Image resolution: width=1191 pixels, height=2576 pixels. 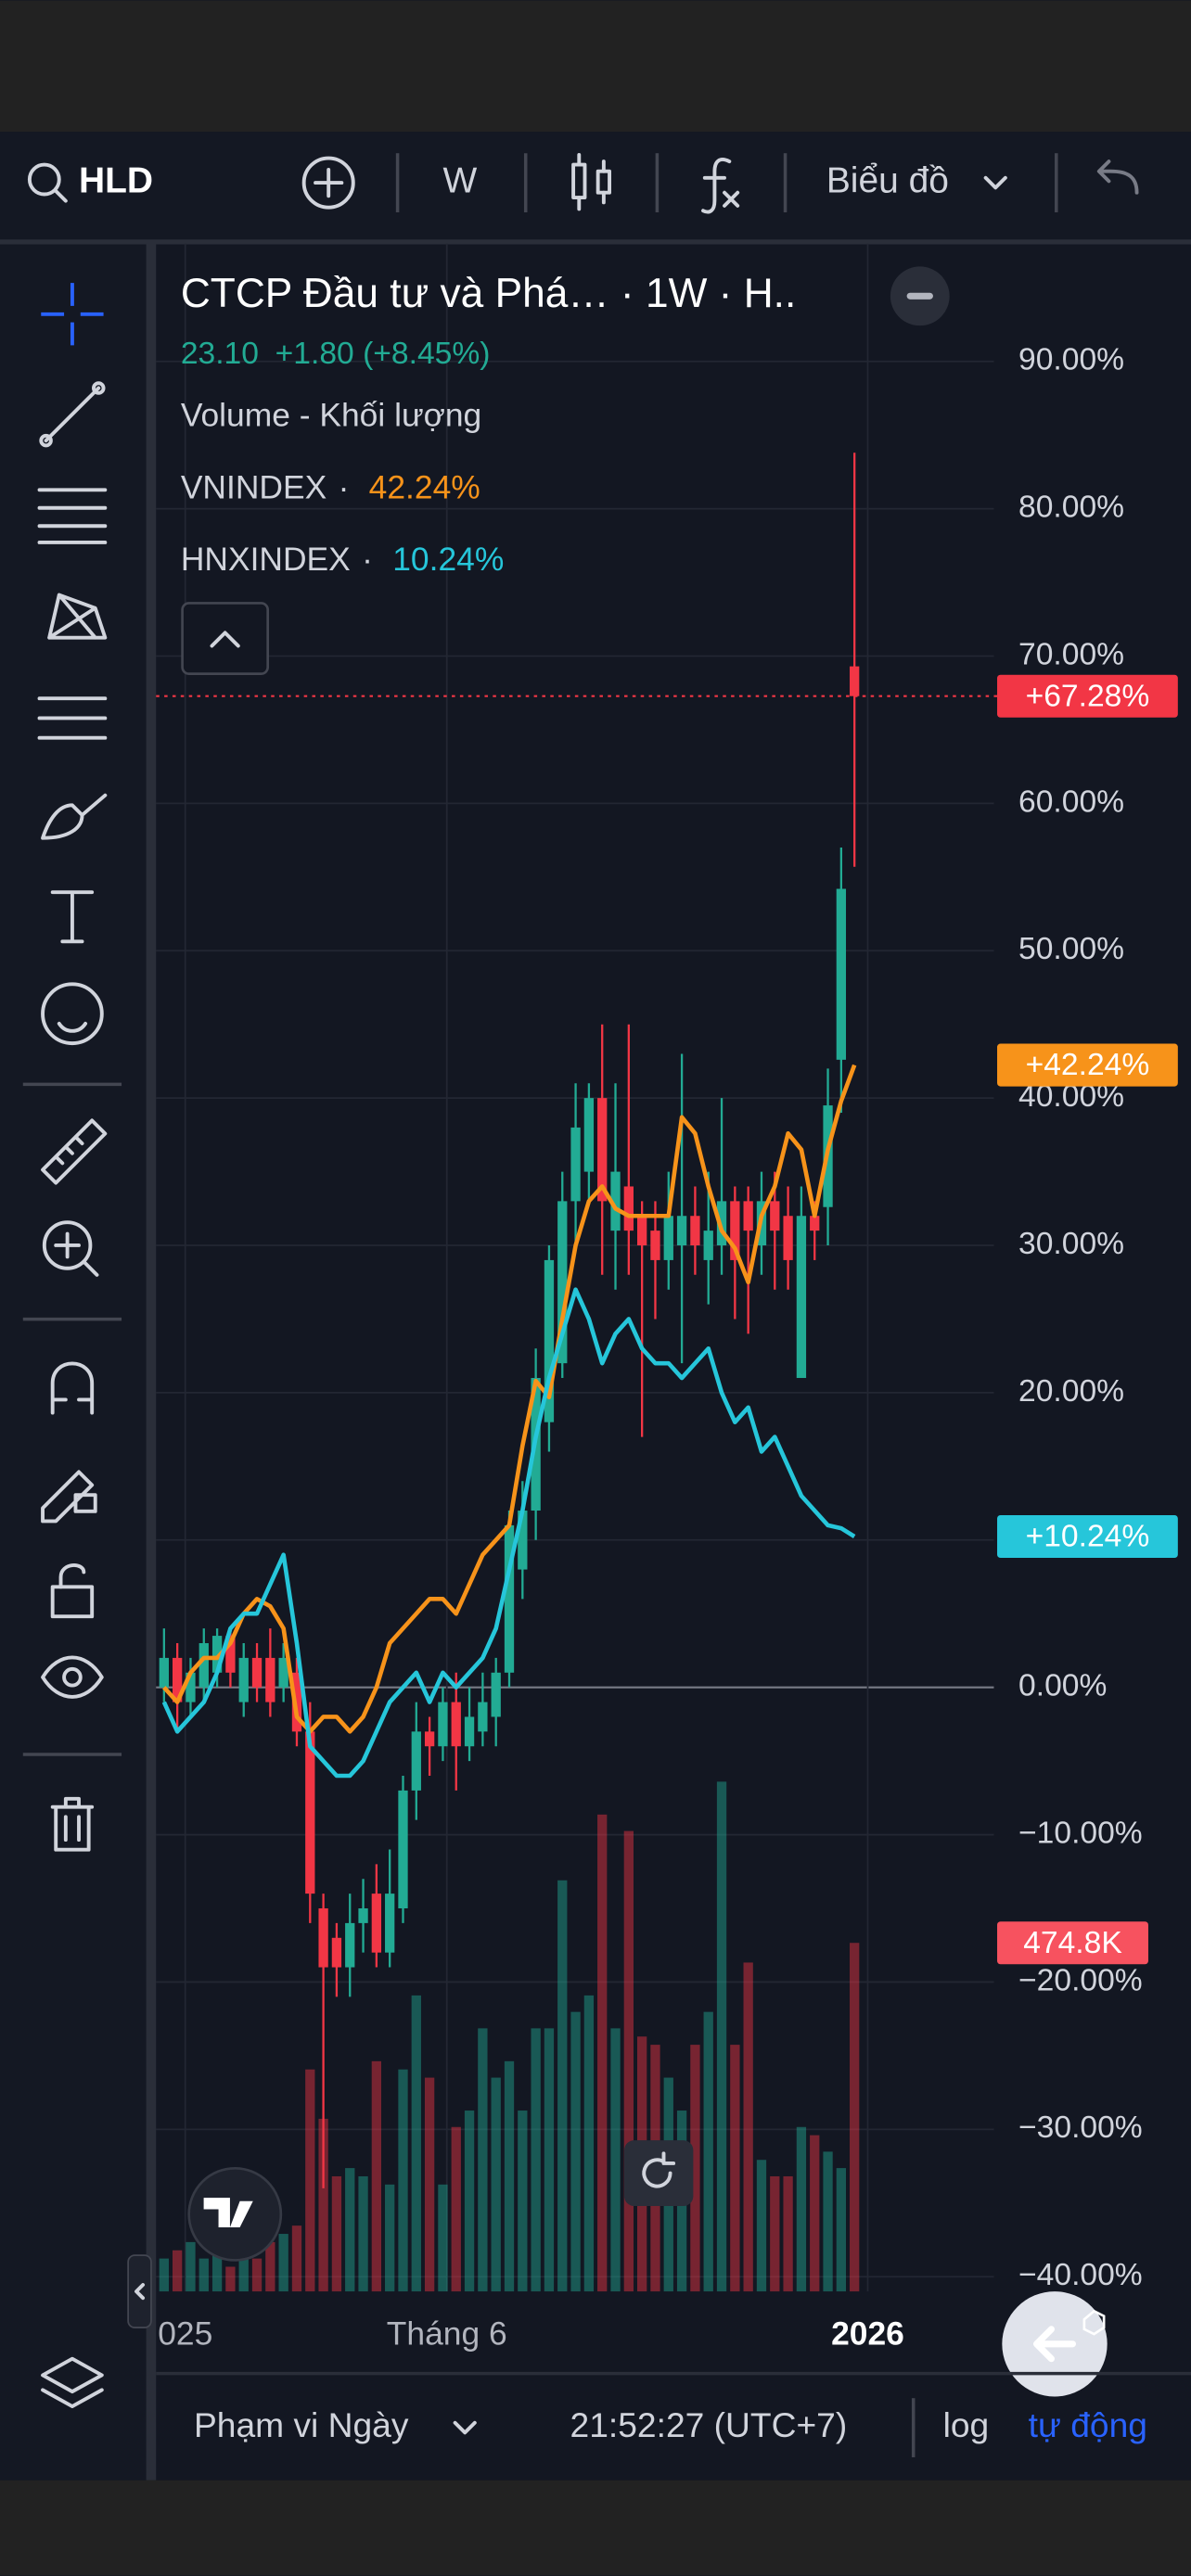 I want to click on fx-icon, so click(x=731, y=199).